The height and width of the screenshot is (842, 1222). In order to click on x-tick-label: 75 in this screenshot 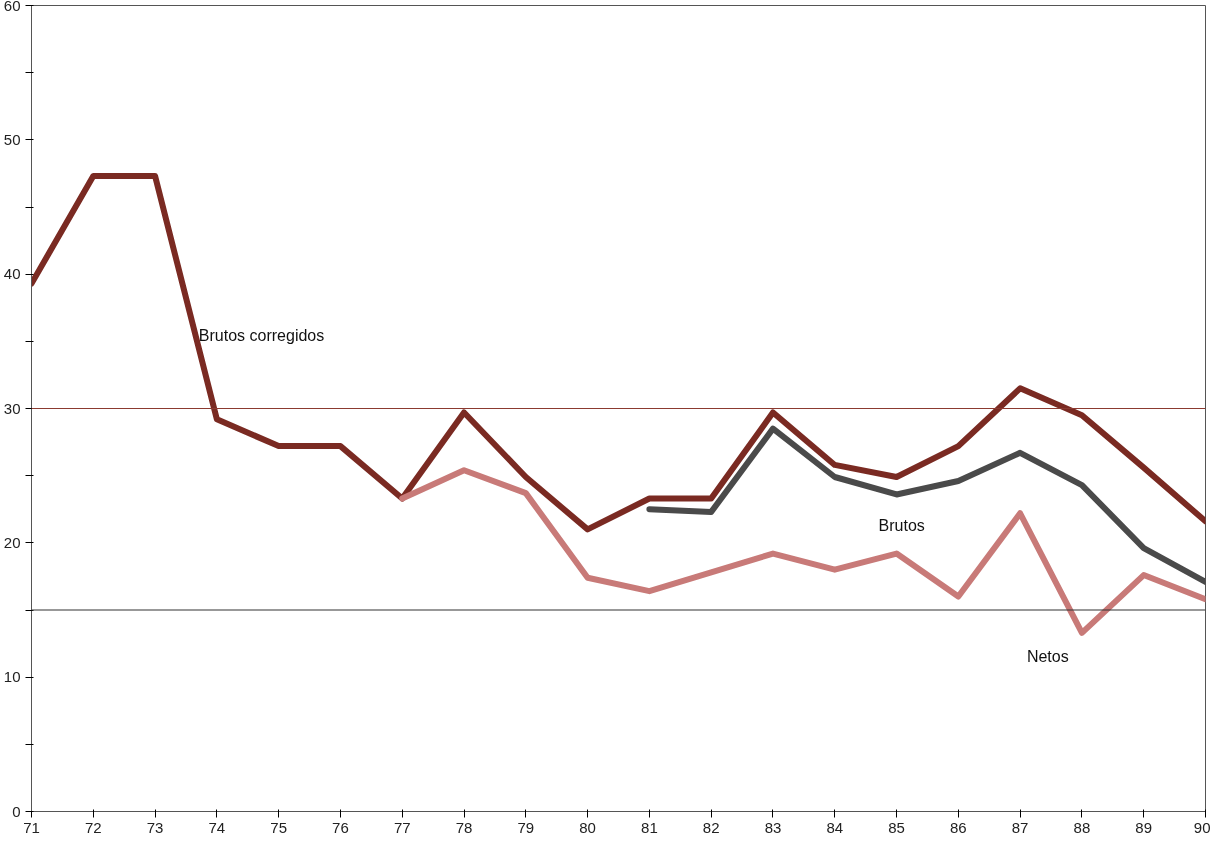, I will do `click(278, 827)`.